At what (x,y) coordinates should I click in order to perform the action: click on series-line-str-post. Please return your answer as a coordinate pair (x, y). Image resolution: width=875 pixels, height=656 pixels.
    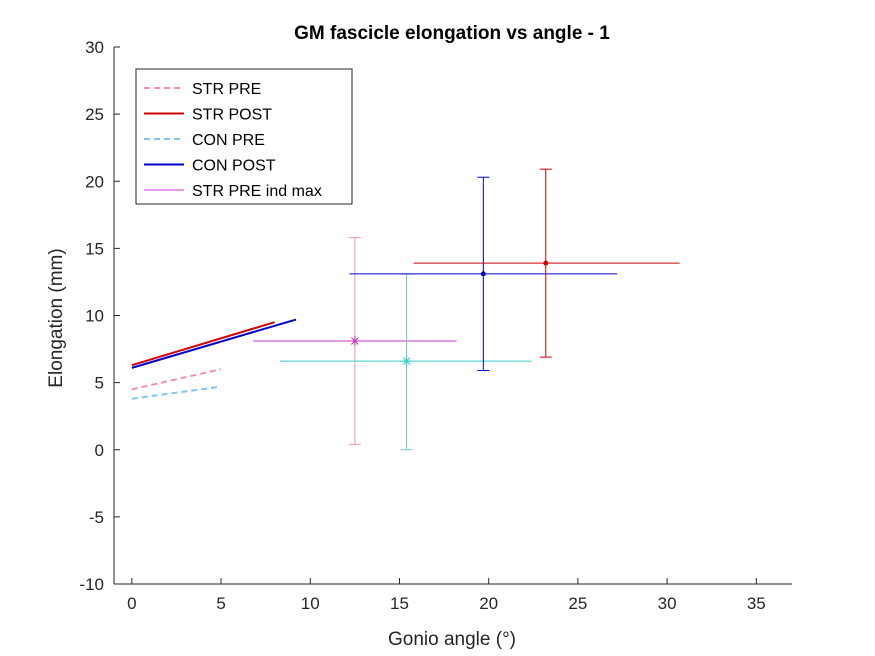
    Looking at the image, I should click on (203, 344).